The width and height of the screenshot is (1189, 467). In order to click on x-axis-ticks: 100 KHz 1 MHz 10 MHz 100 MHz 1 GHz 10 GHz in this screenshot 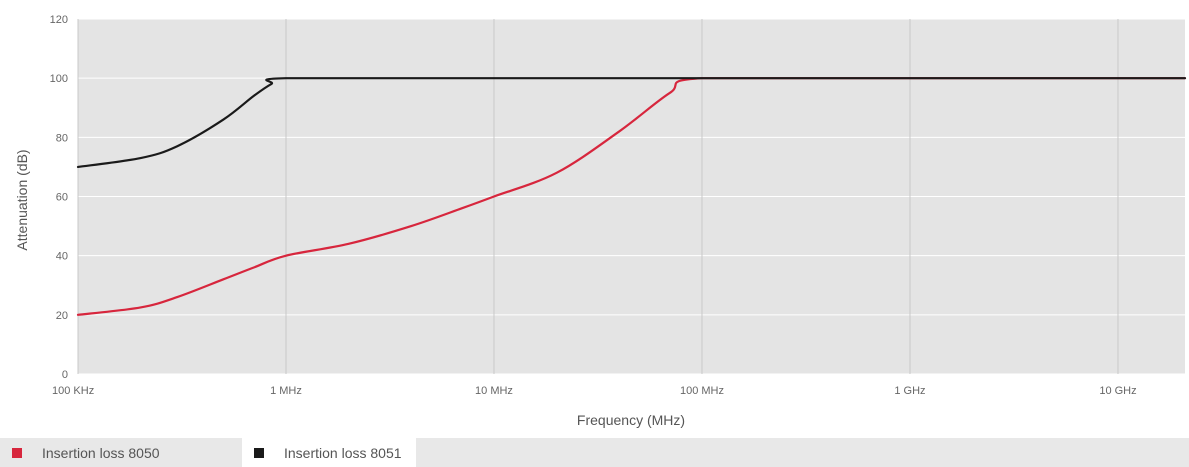, I will do `click(594, 391)`.